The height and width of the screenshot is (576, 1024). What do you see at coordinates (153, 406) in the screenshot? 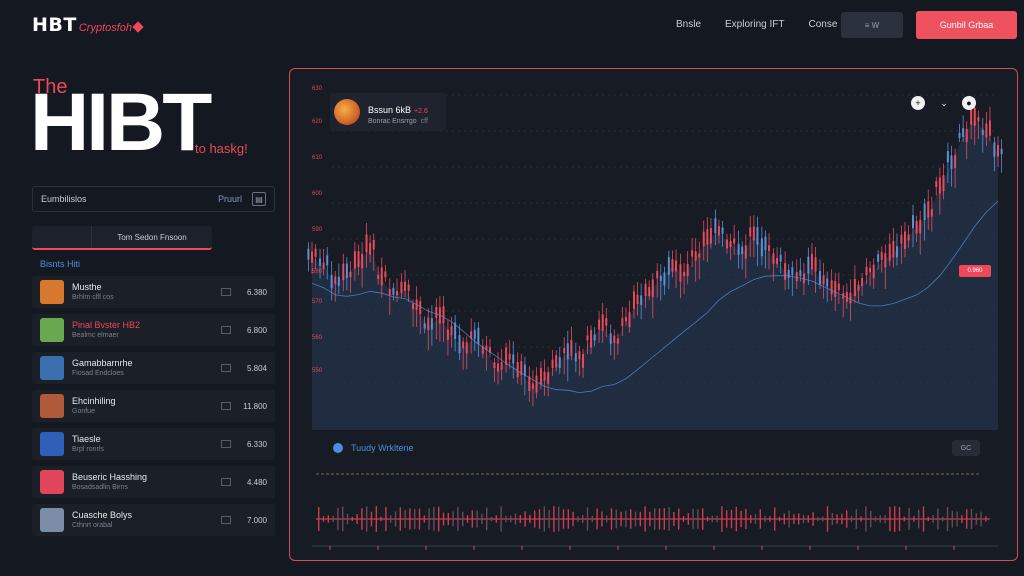
I see `list-item: Ehcinhiling Gonfue 11.800` at bounding box center [153, 406].